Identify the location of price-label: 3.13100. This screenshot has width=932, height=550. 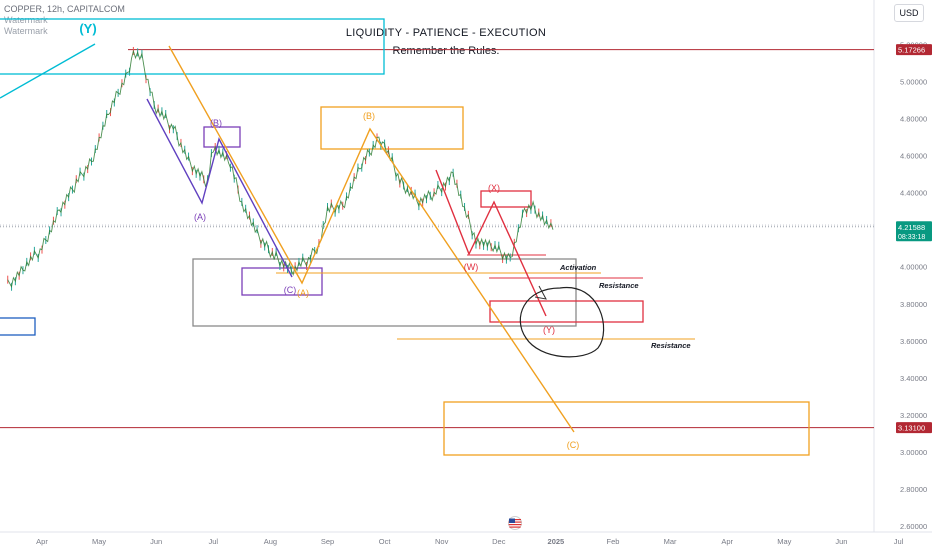
(911, 428).